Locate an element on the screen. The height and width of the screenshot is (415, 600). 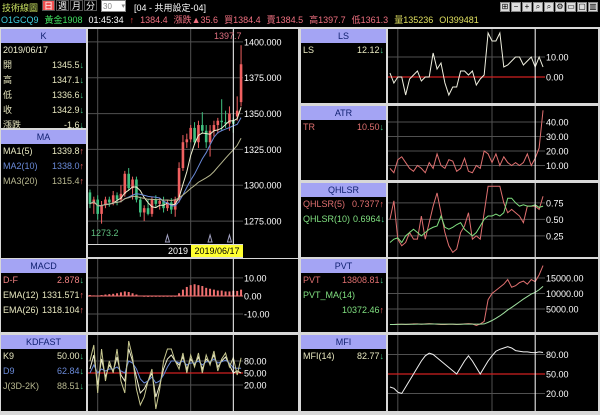
zoom-out-icon: − is located at coordinates (516, 7).